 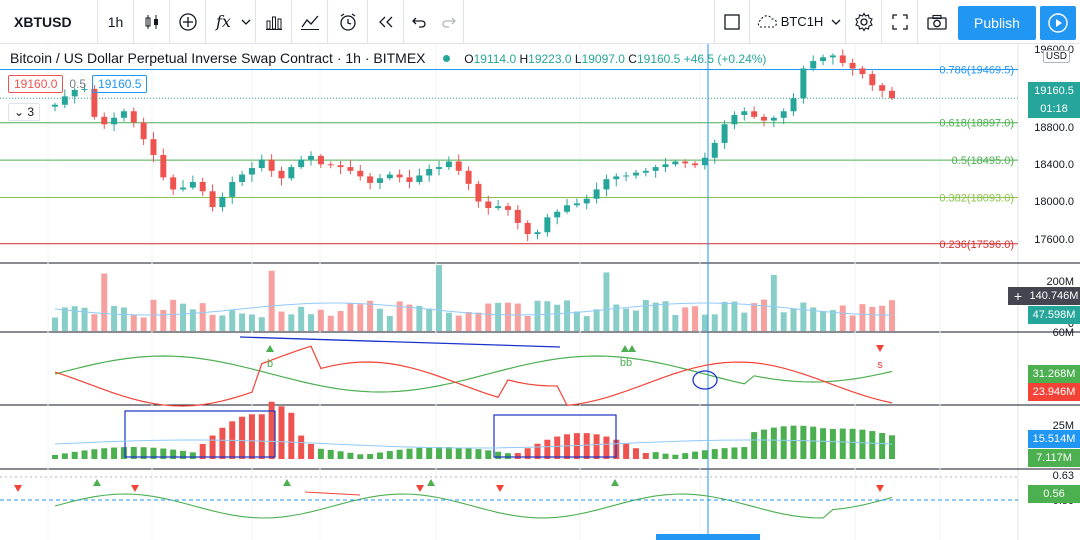 I want to click on highlight-ellipse, so click(x=705, y=380).